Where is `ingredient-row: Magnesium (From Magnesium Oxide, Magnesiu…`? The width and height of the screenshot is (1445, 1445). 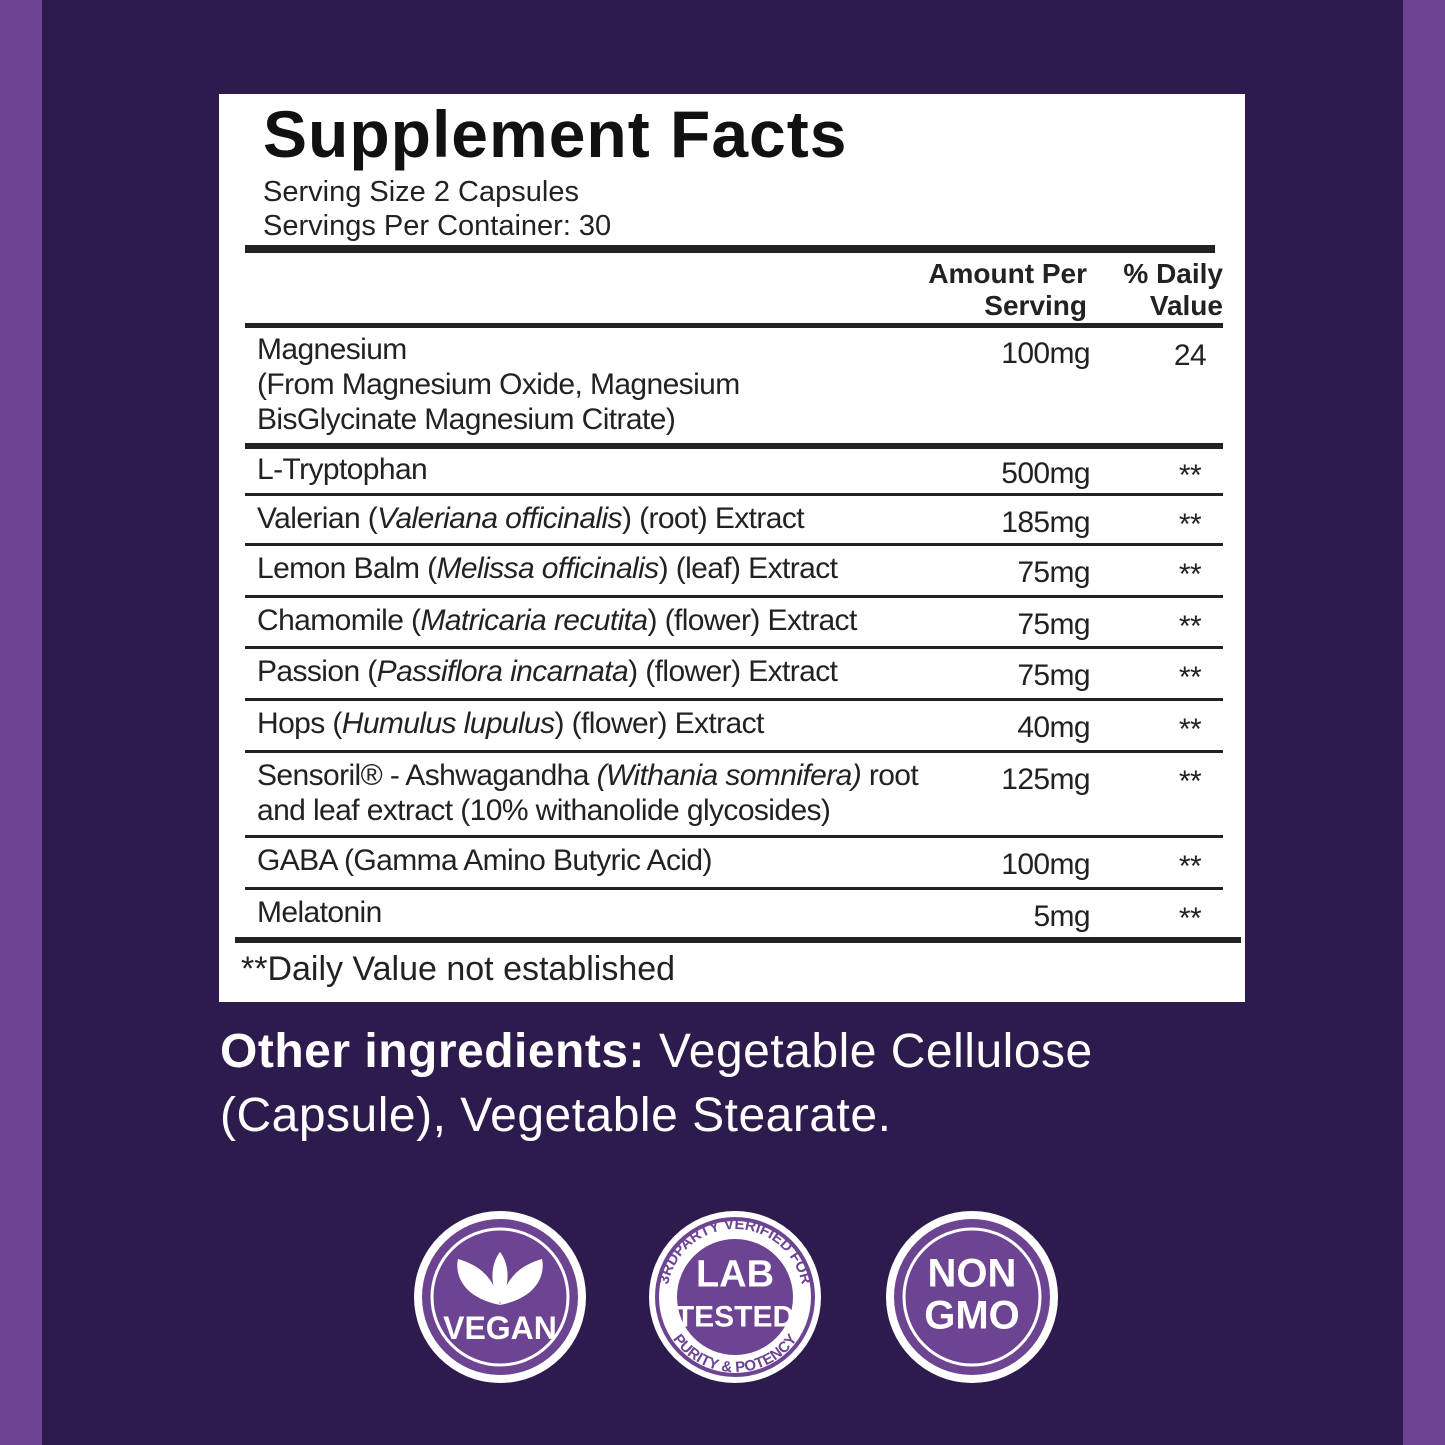
ingredient-row: Magnesium (From Magnesium Oxide, Magnesiu… is located at coordinates (745, 387).